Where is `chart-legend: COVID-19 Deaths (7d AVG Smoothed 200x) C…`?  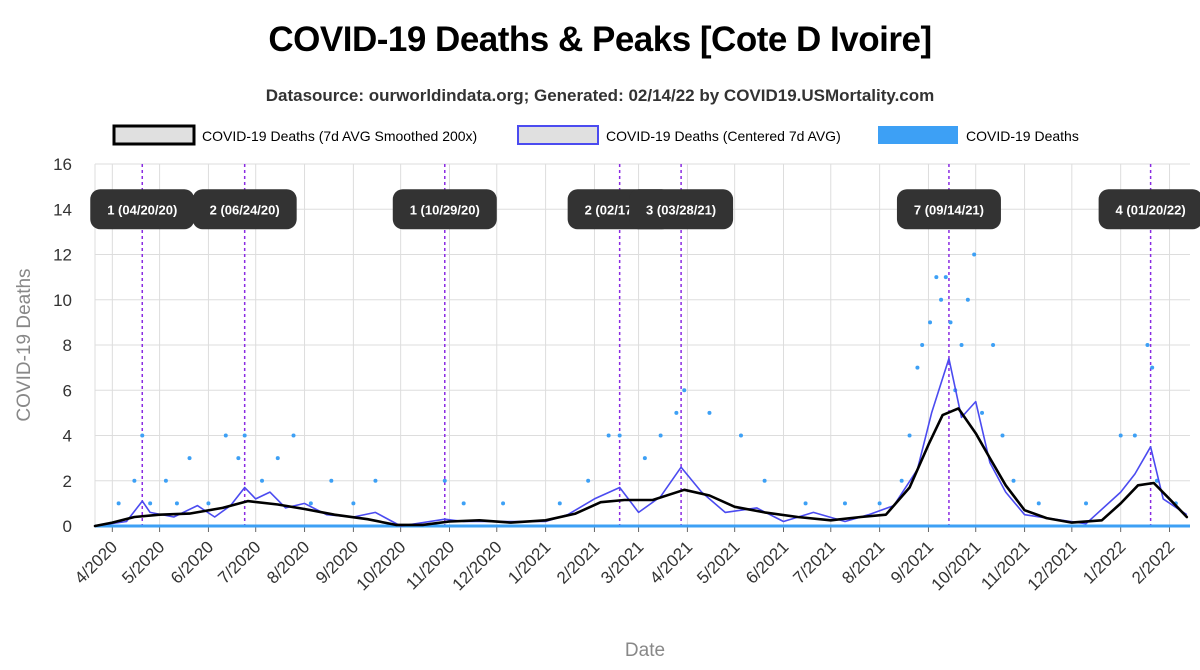 chart-legend: COVID-19 Deaths (7d AVG Smoothed 200x) C… is located at coordinates (595, 135).